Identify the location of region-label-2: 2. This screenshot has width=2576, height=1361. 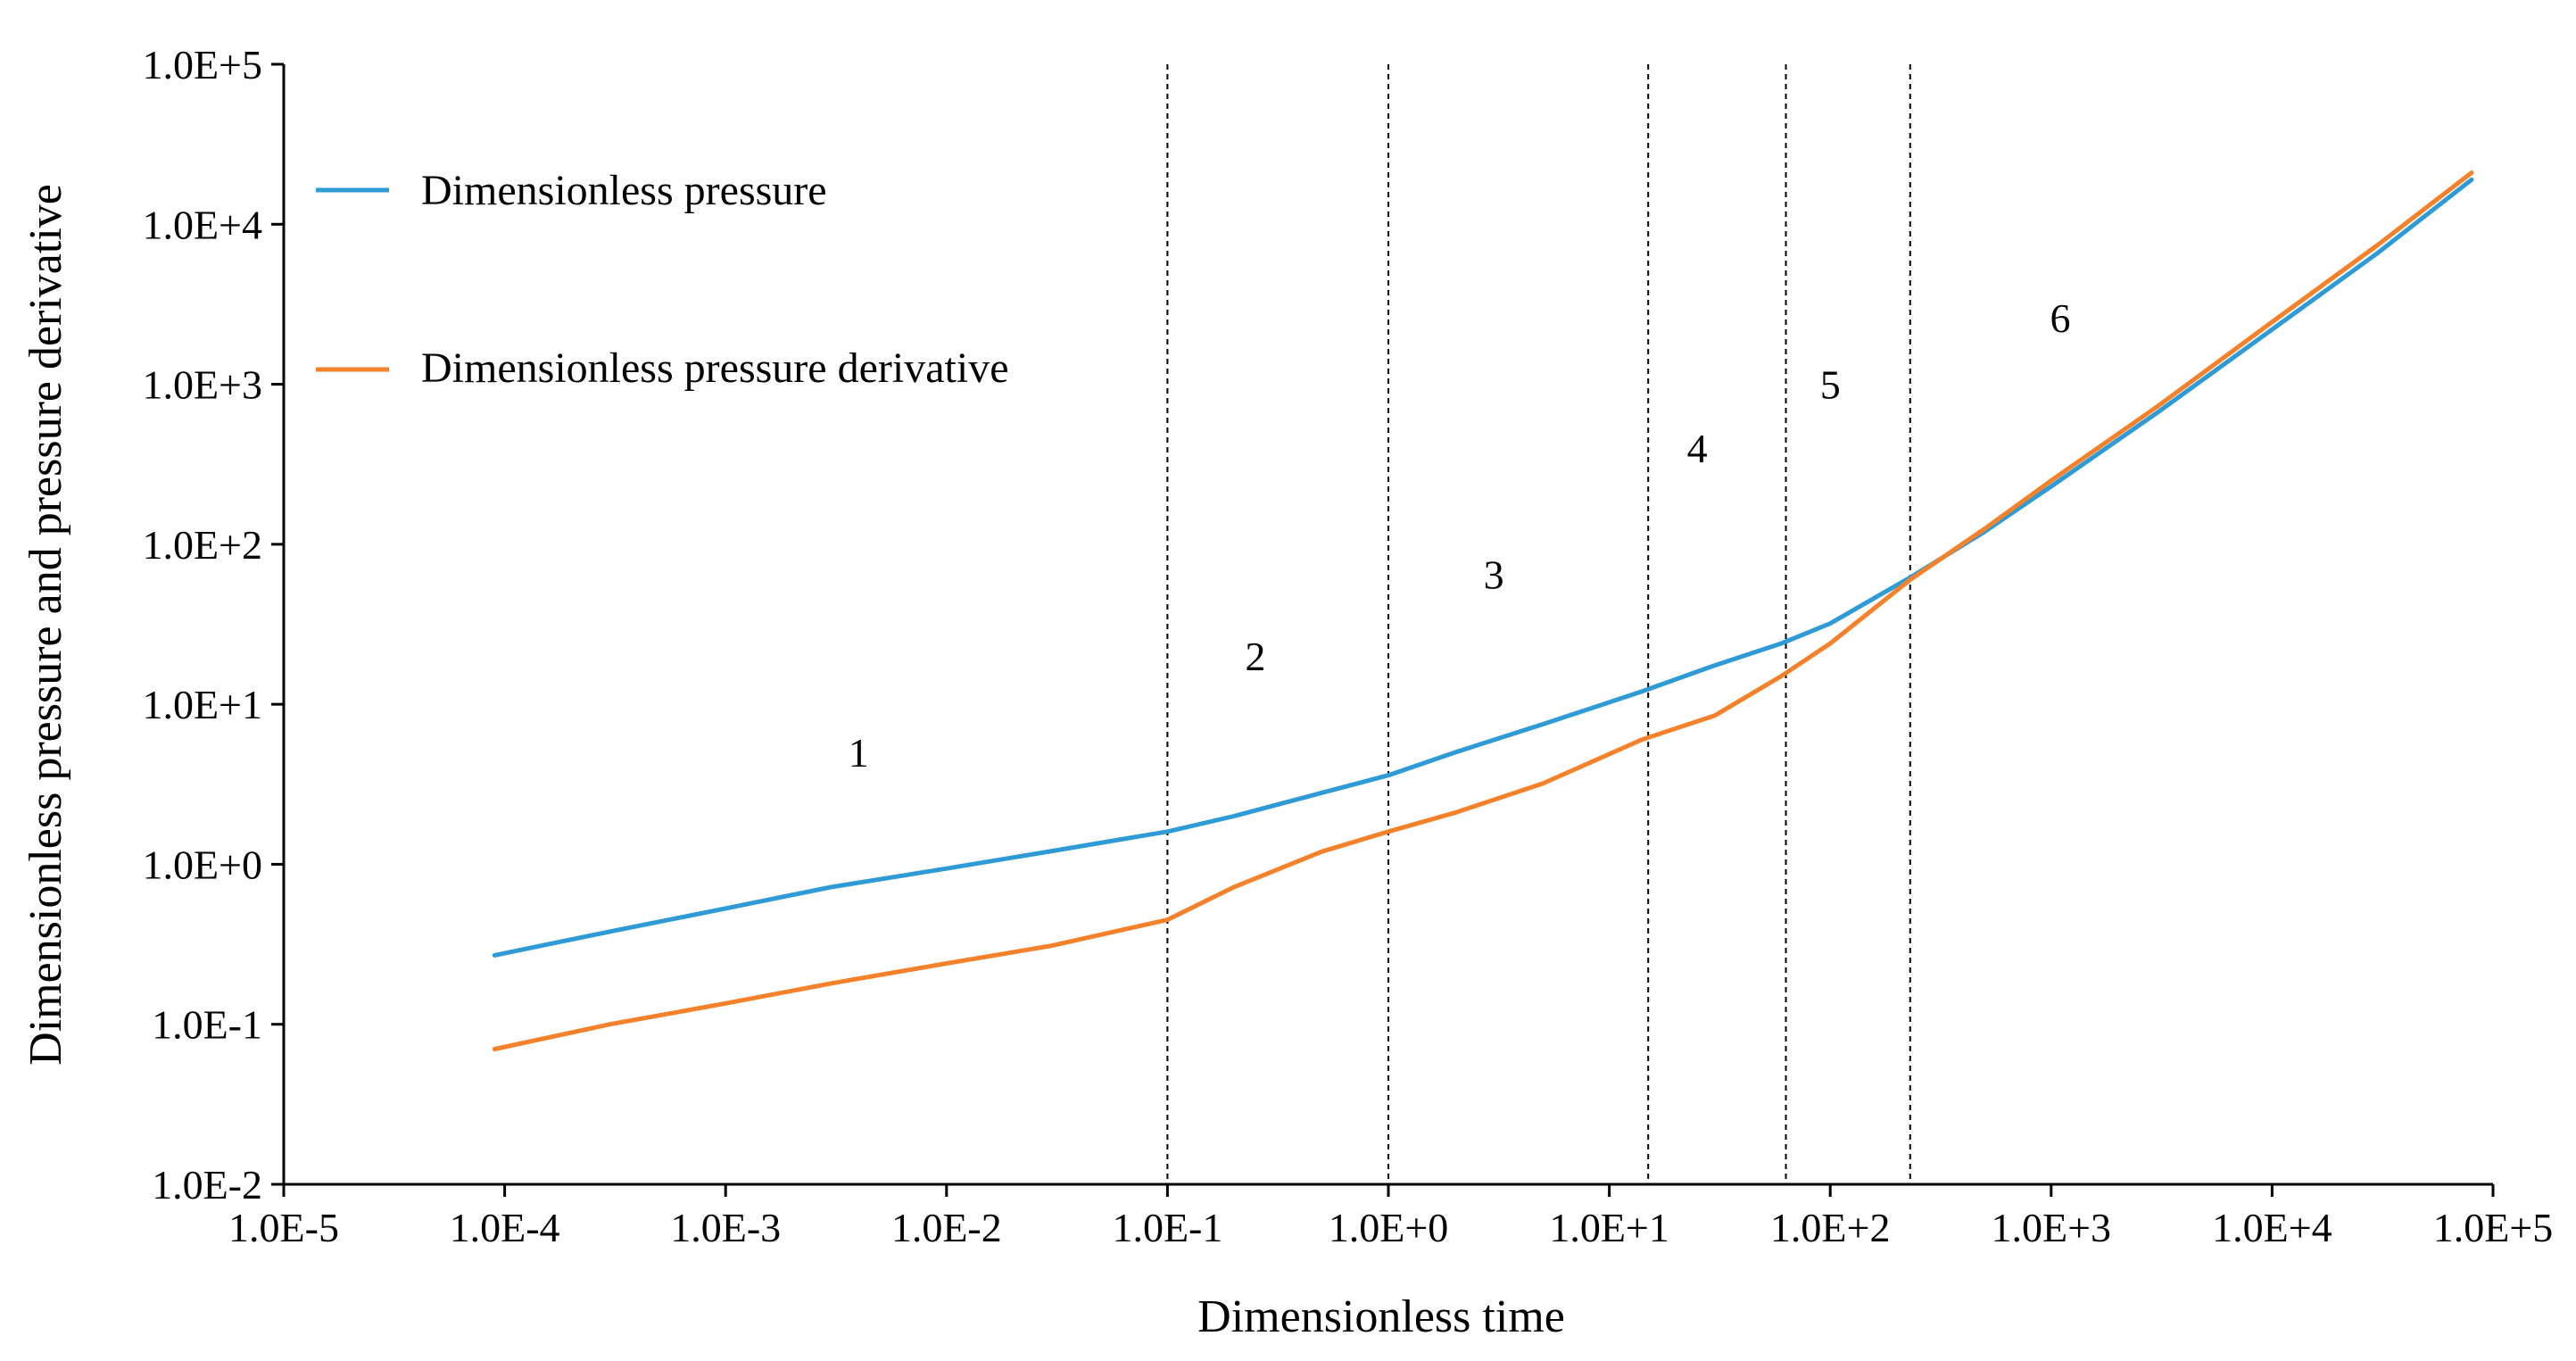
(1255, 656).